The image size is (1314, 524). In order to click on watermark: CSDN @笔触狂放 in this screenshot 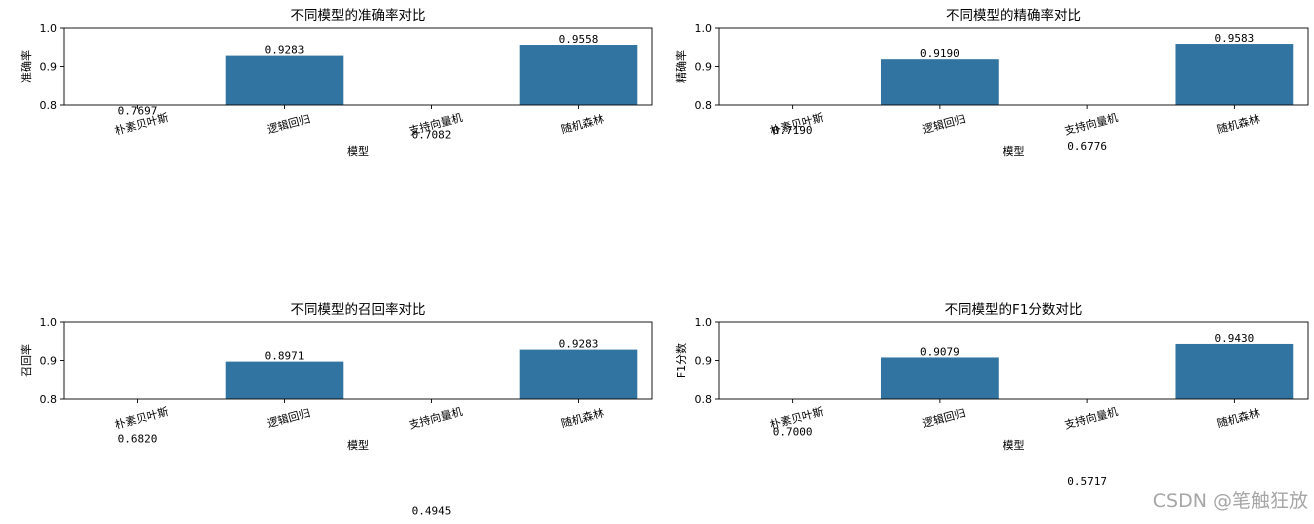, I will do `click(1230, 501)`.